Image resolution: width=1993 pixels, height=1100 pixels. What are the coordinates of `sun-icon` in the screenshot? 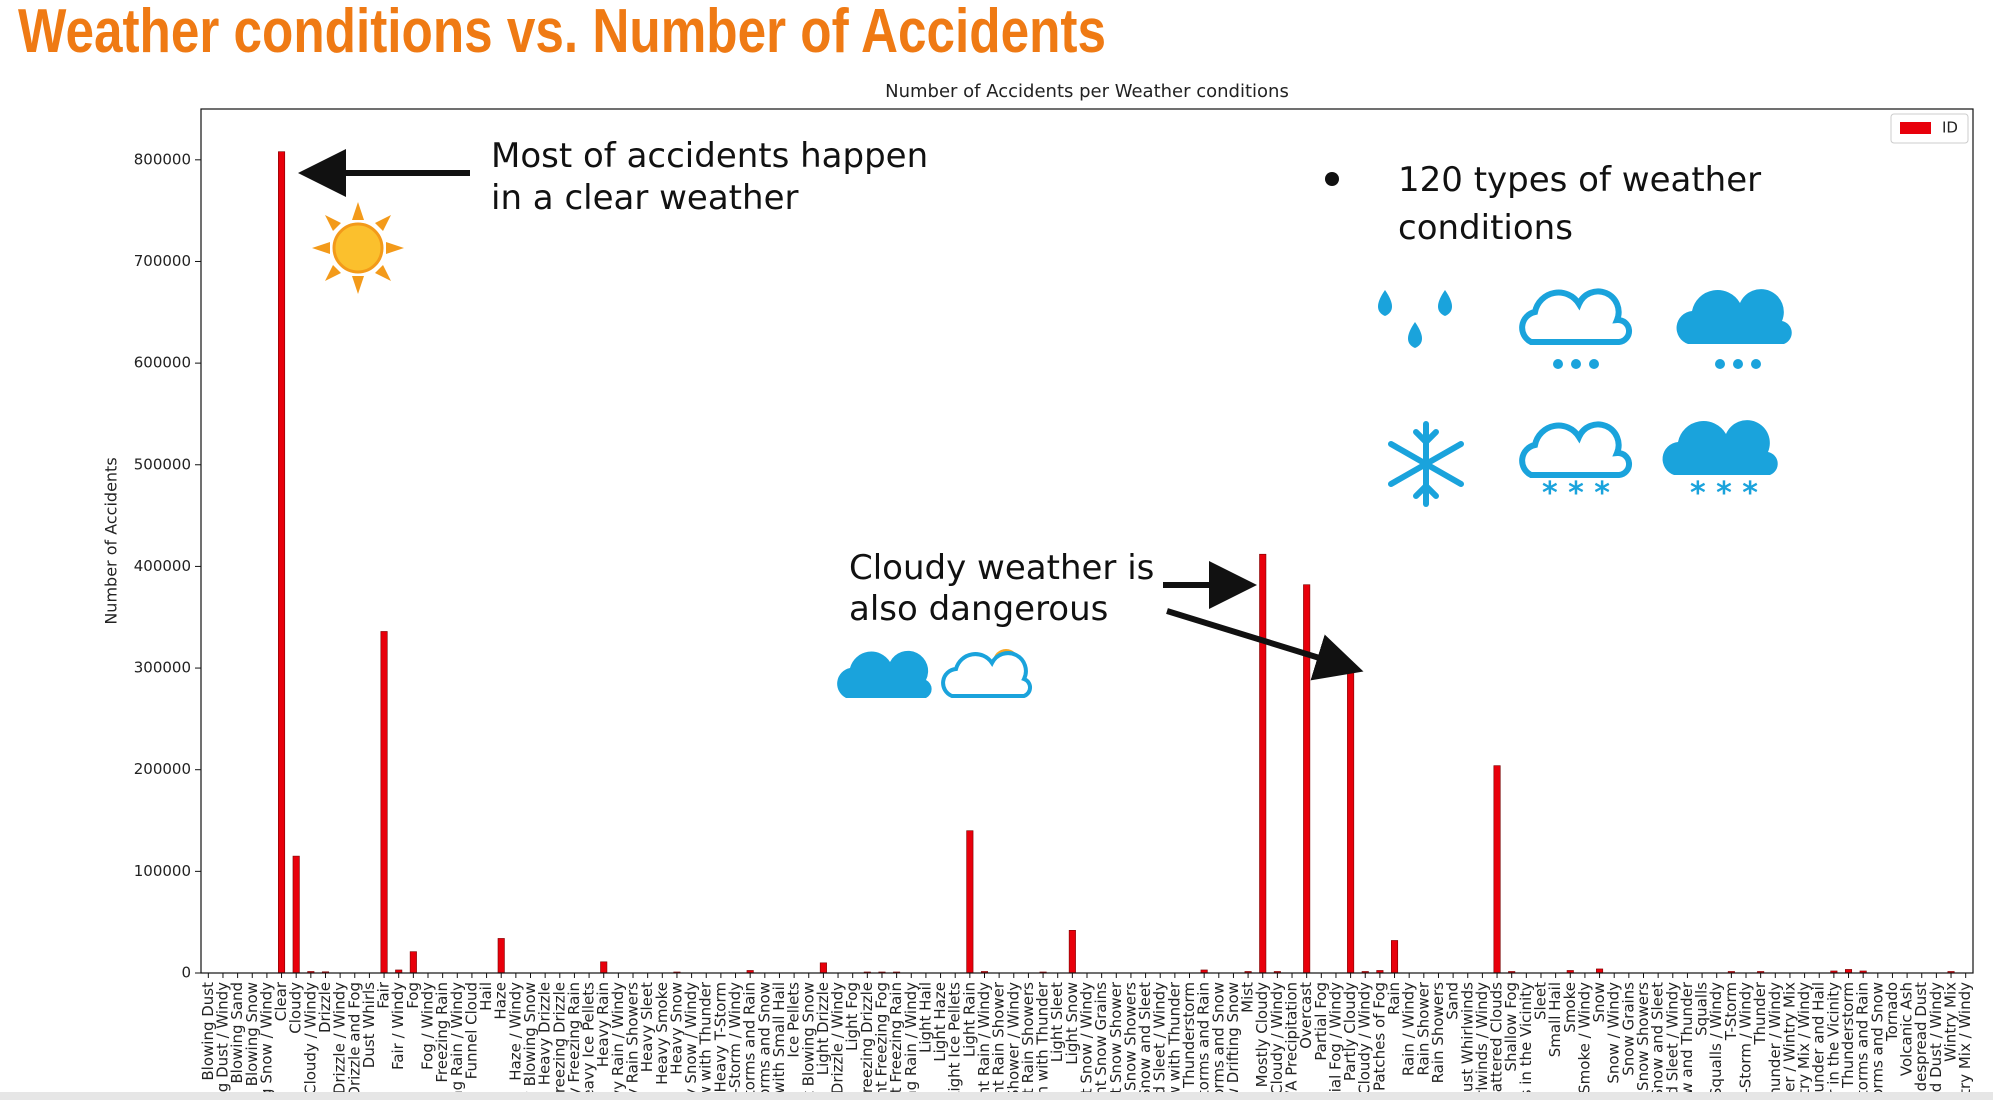 It's located at (358, 248).